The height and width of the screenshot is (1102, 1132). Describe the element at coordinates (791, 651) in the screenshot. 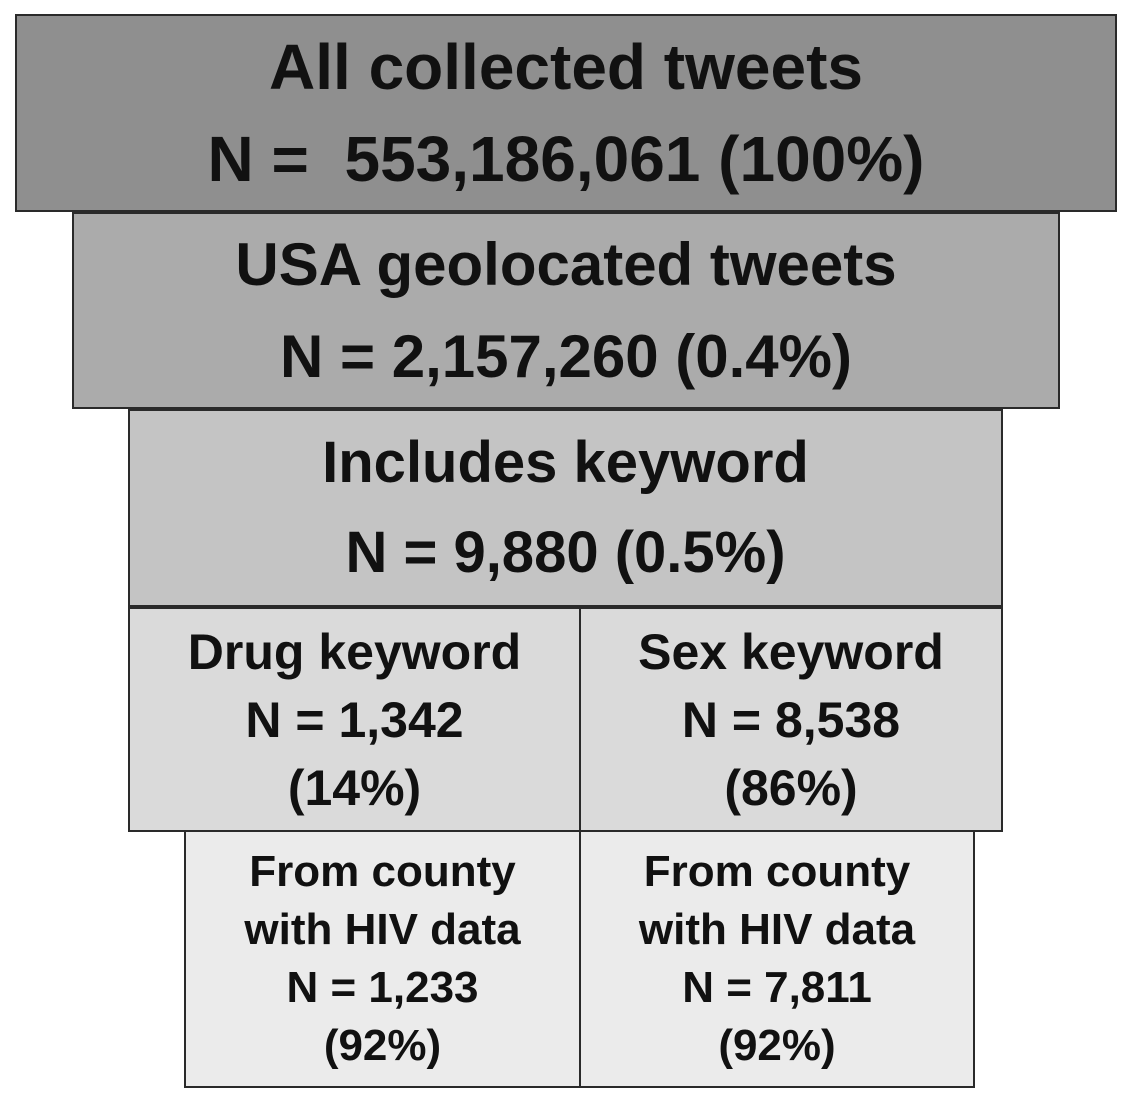

I see `sex-keyword-label: Sex keyword` at that location.